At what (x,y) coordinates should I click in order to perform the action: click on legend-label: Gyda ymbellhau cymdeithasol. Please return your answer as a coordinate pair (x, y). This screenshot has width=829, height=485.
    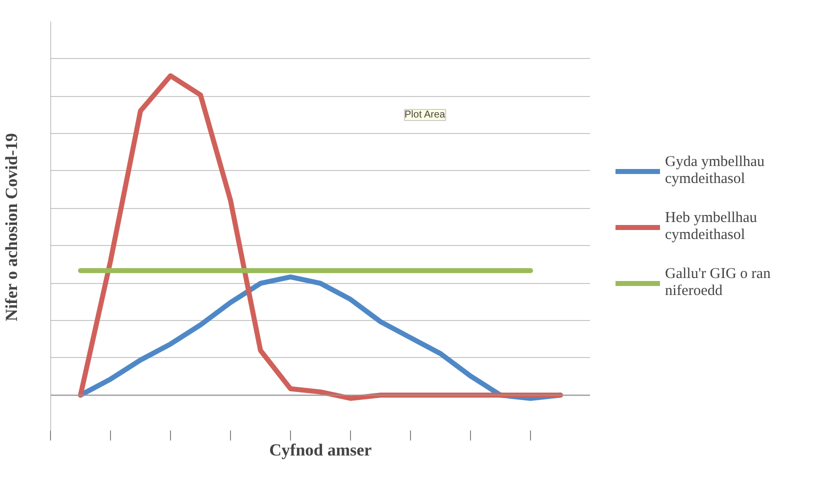
    Looking at the image, I should click on (715, 171).